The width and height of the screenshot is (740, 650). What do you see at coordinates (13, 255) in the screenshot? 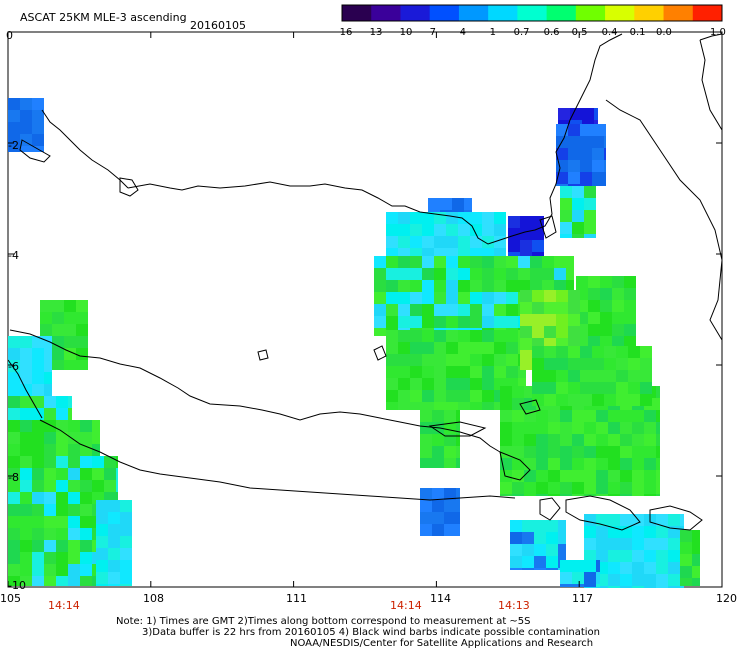
I see `lat-tick-label: -4` at bounding box center [13, 255].